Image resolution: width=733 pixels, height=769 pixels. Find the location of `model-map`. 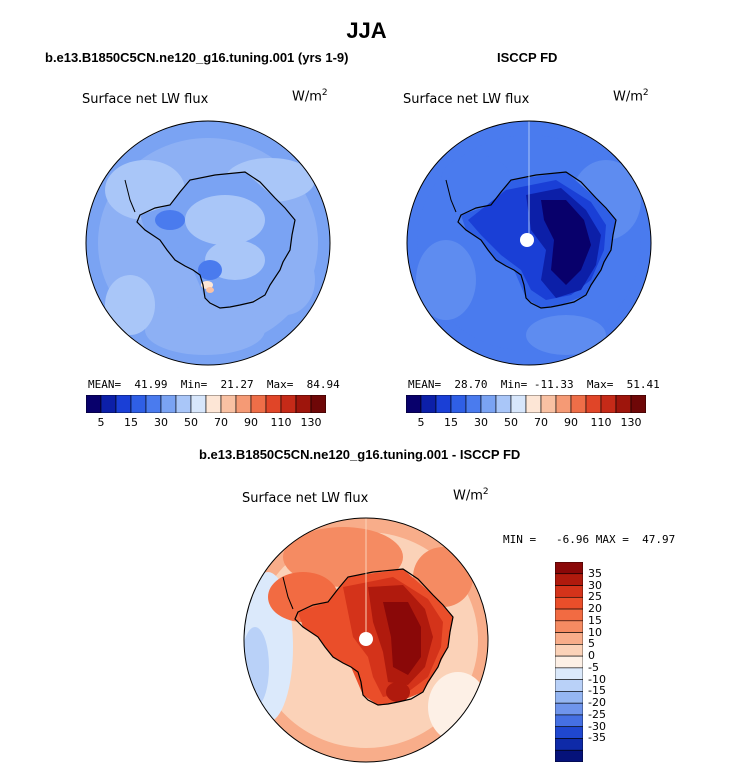

model-map is located at coordinates (208, 243).